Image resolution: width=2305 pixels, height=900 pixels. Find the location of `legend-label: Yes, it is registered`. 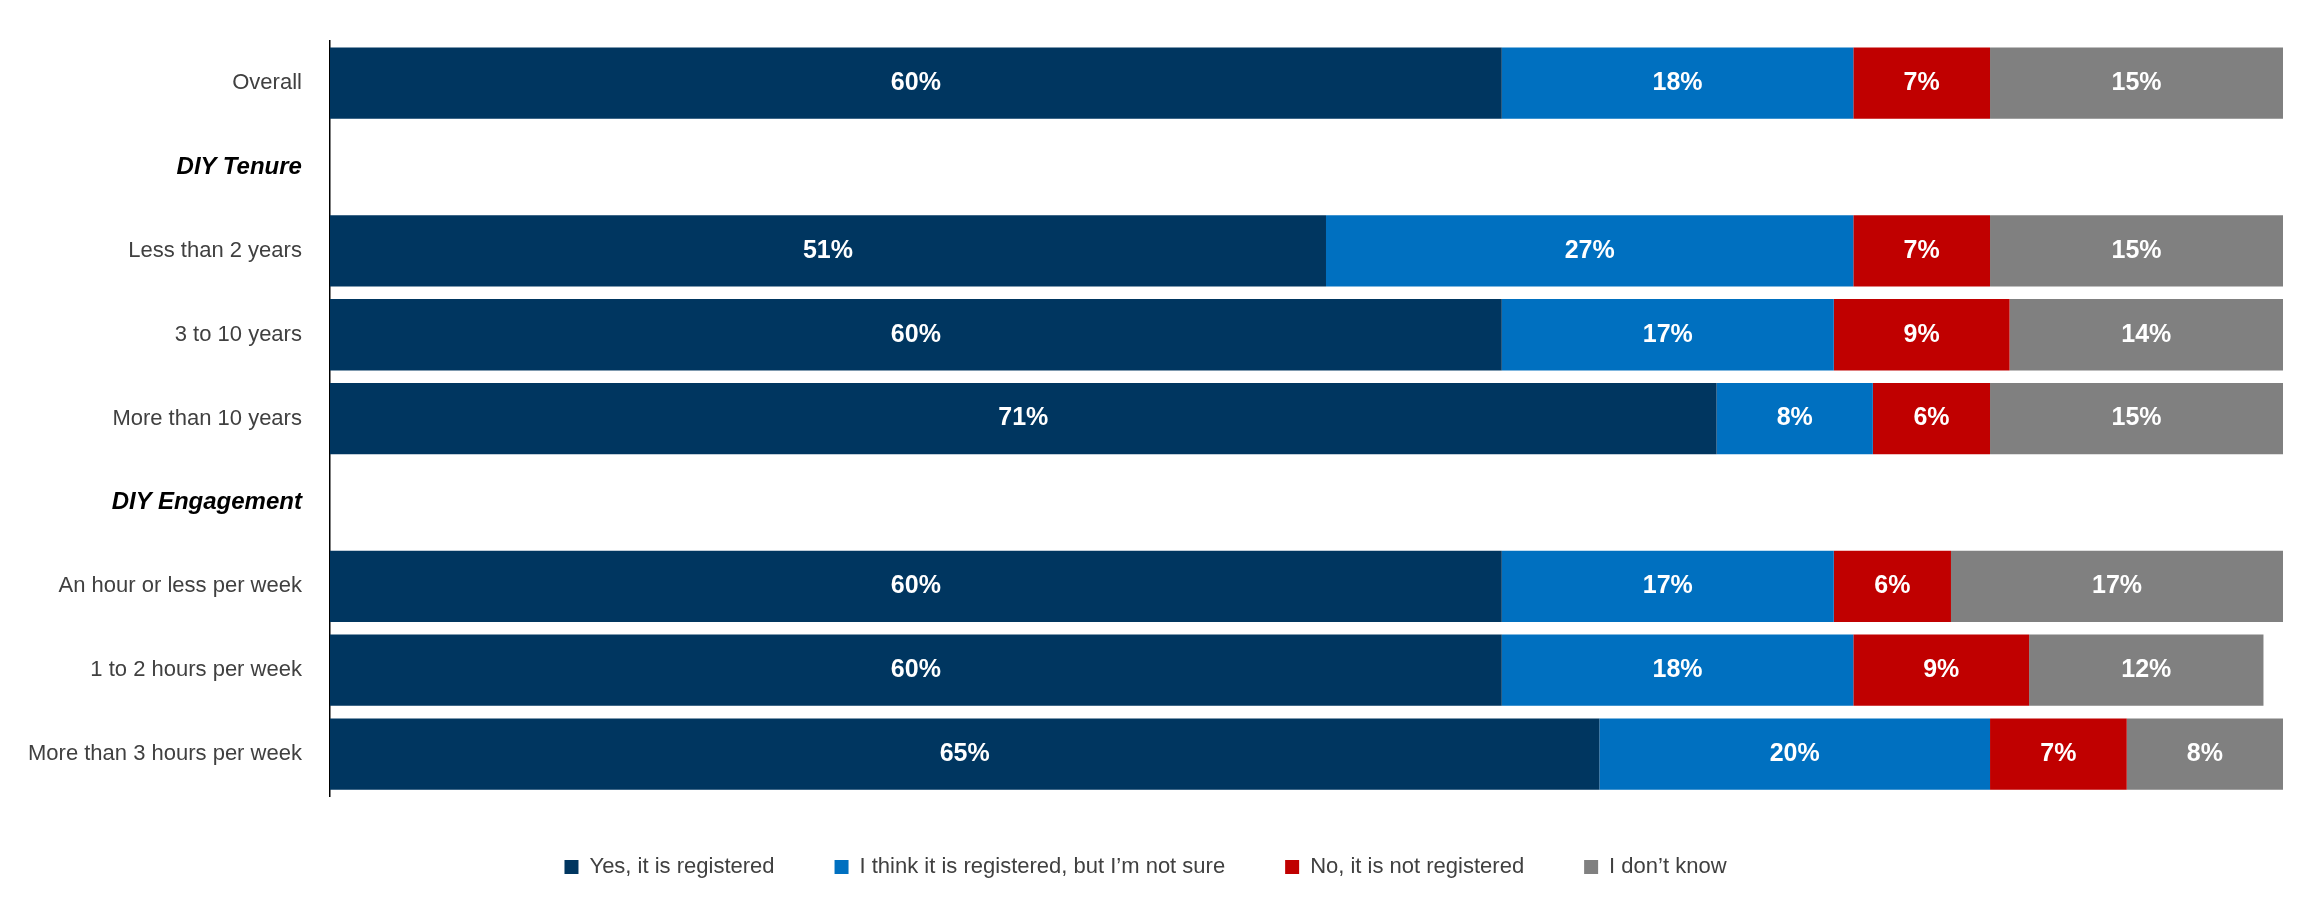

legend-label: Yes, it is registered is located at coordinates (682, 866).